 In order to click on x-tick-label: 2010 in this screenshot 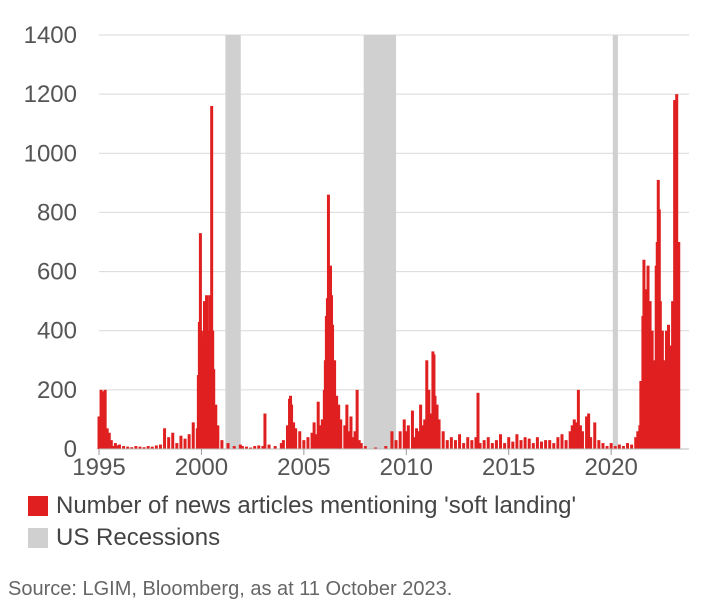, I will do `click(406, 464)`.